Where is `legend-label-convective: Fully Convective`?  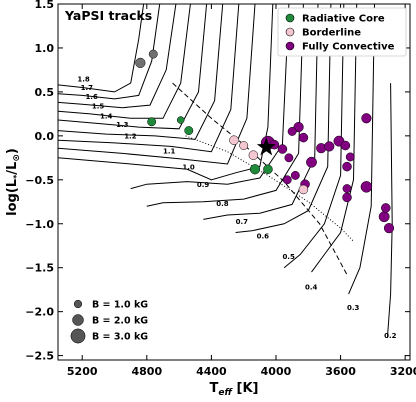 legend-label-convective: Fully Convective is located at coordinates (348, 47).